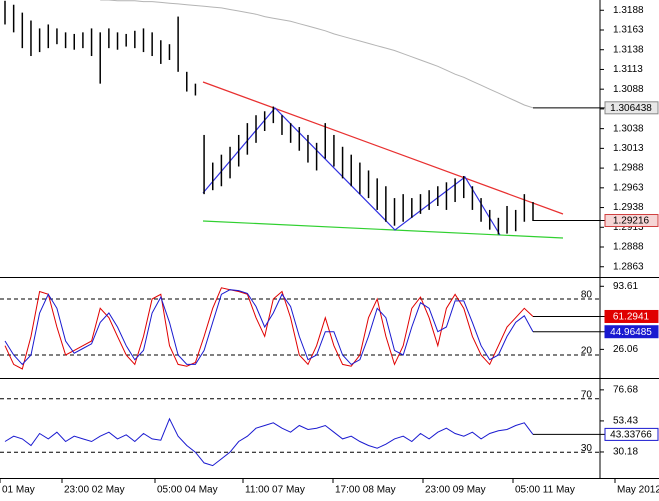 This screenshot has height=501, width=659. I want to click on y-tick-label: 1.2888, so click(628, 247).